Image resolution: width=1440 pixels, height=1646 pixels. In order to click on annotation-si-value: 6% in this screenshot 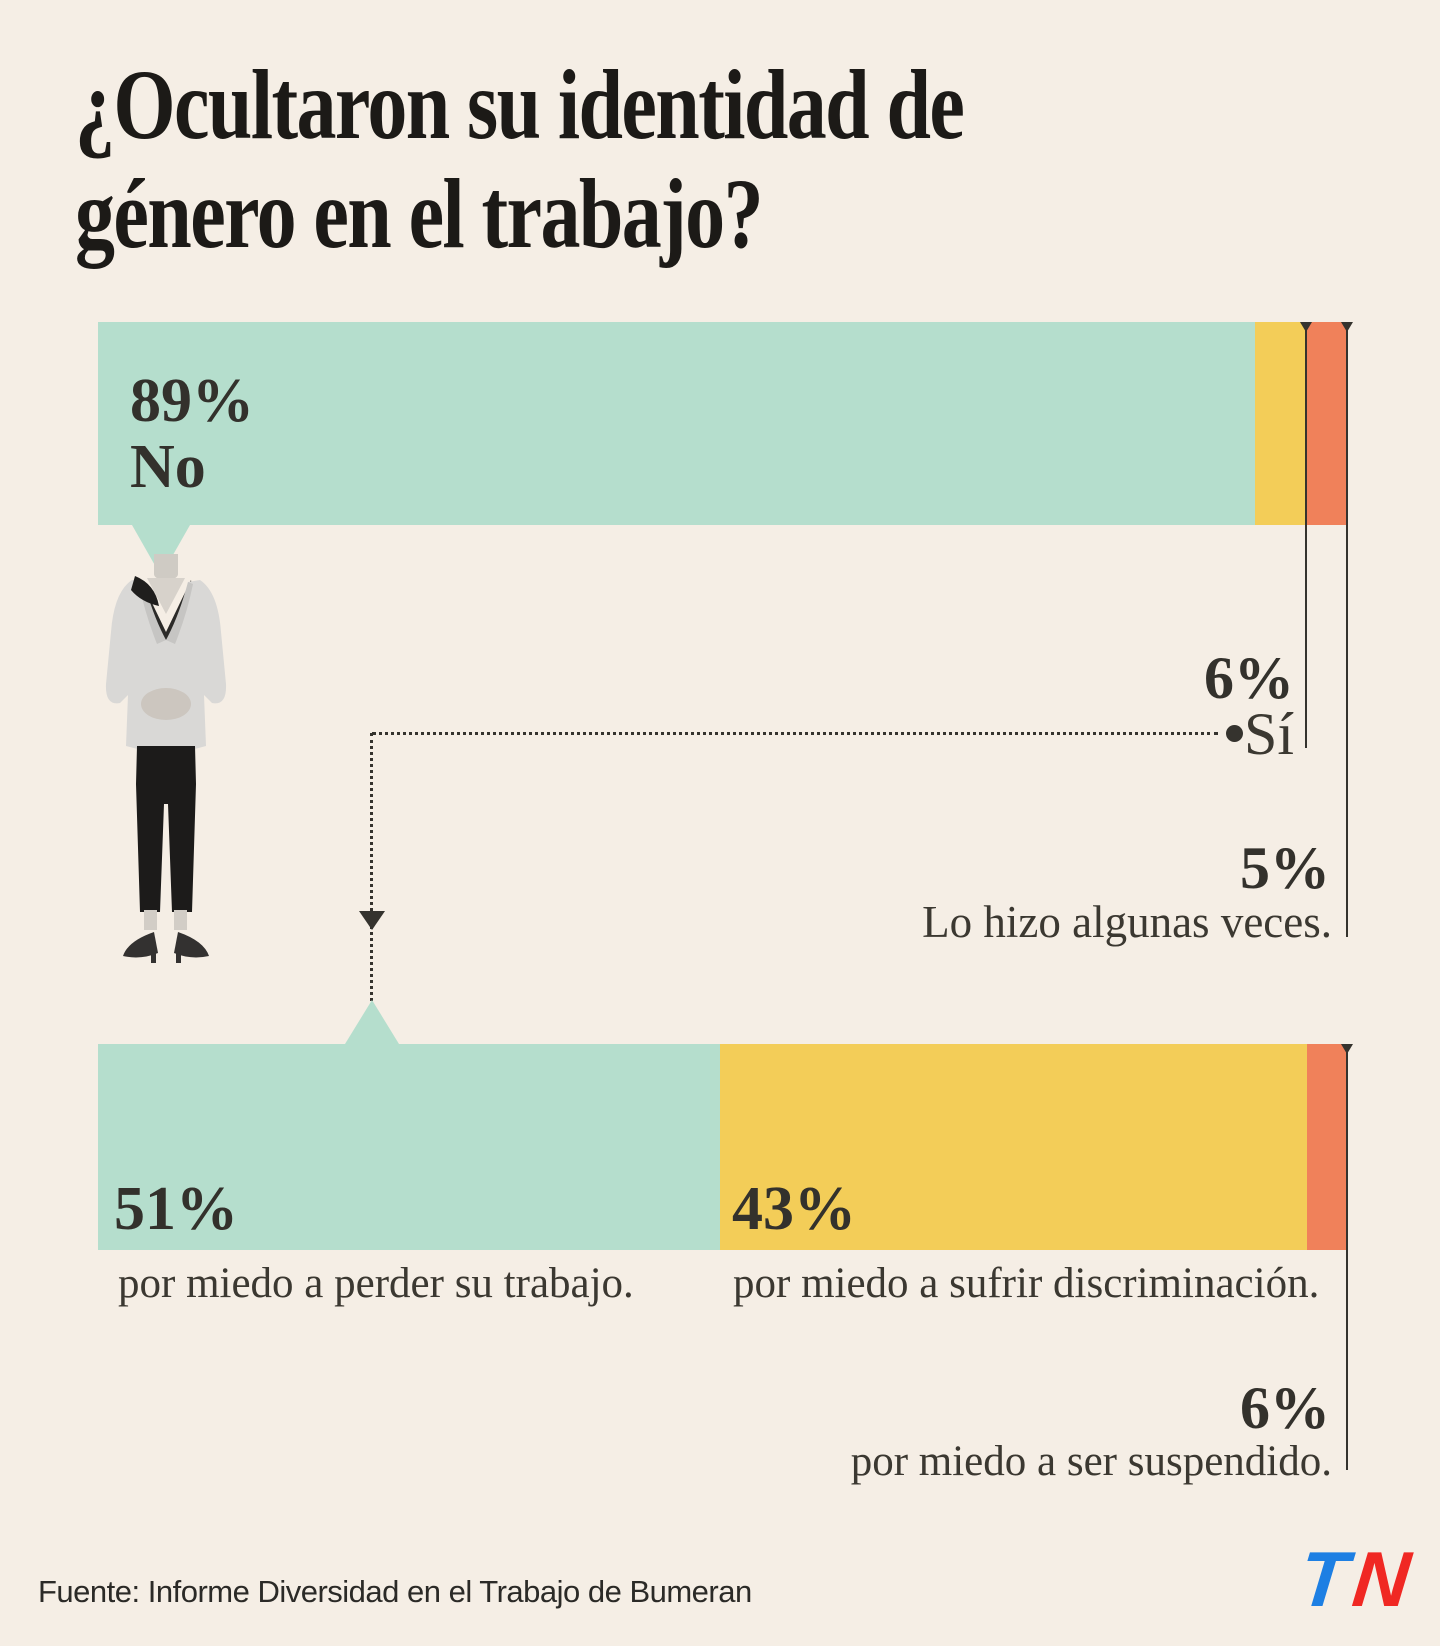, I will do `click(1249, 678)`.